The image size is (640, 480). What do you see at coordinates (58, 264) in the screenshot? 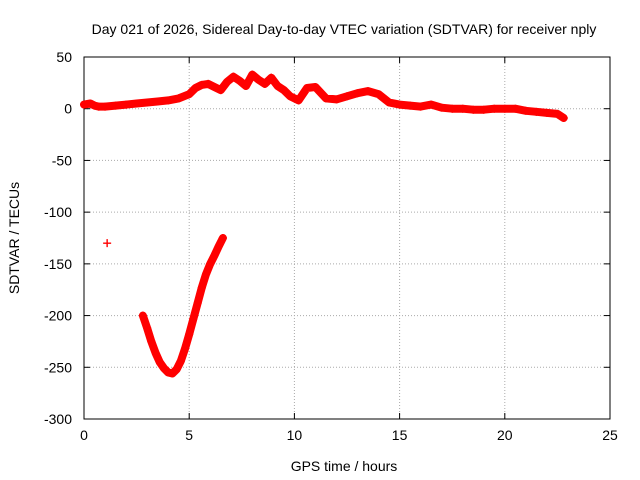
I see `y-tick-label: -150` at bounding box center [58, 264].